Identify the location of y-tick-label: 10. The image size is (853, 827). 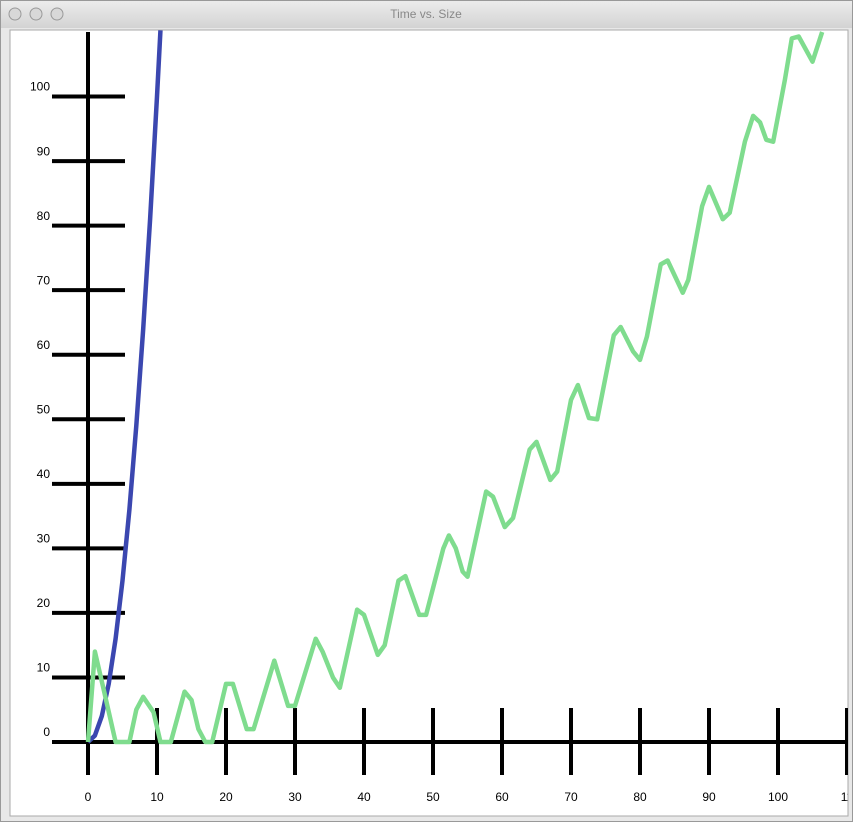
(44, 668).